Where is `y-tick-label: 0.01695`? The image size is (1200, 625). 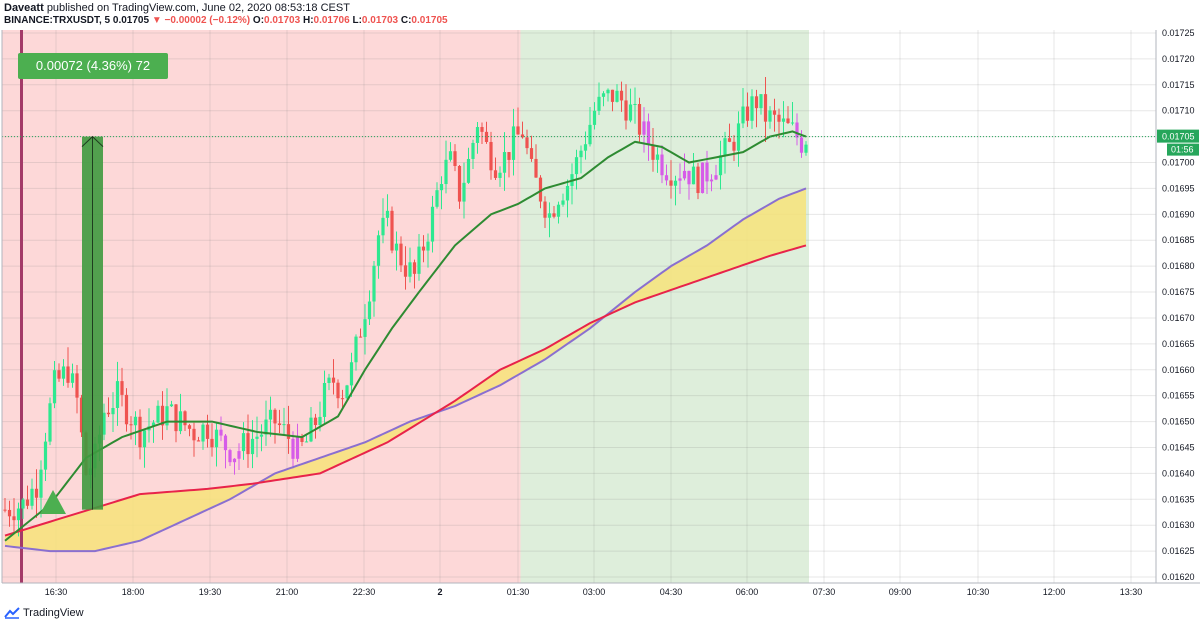
y-tick-label: 0.01695 is located at coordinates (1178, 188).